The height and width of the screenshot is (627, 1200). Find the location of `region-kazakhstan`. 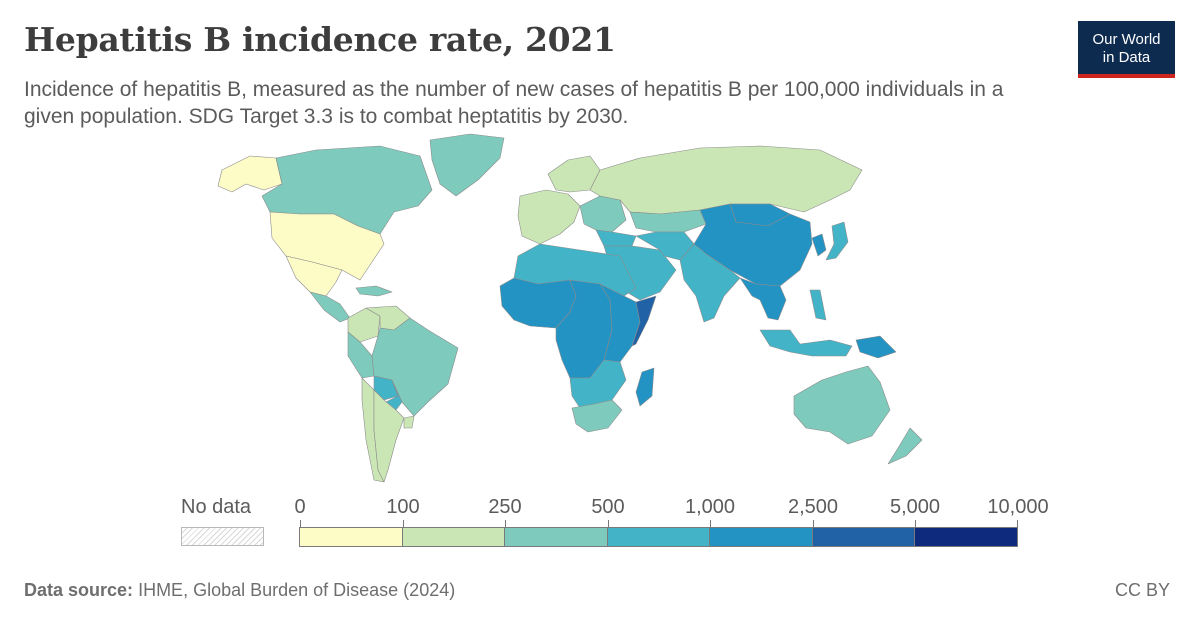

region-kazakhstan is located at coordinates (668, 221).